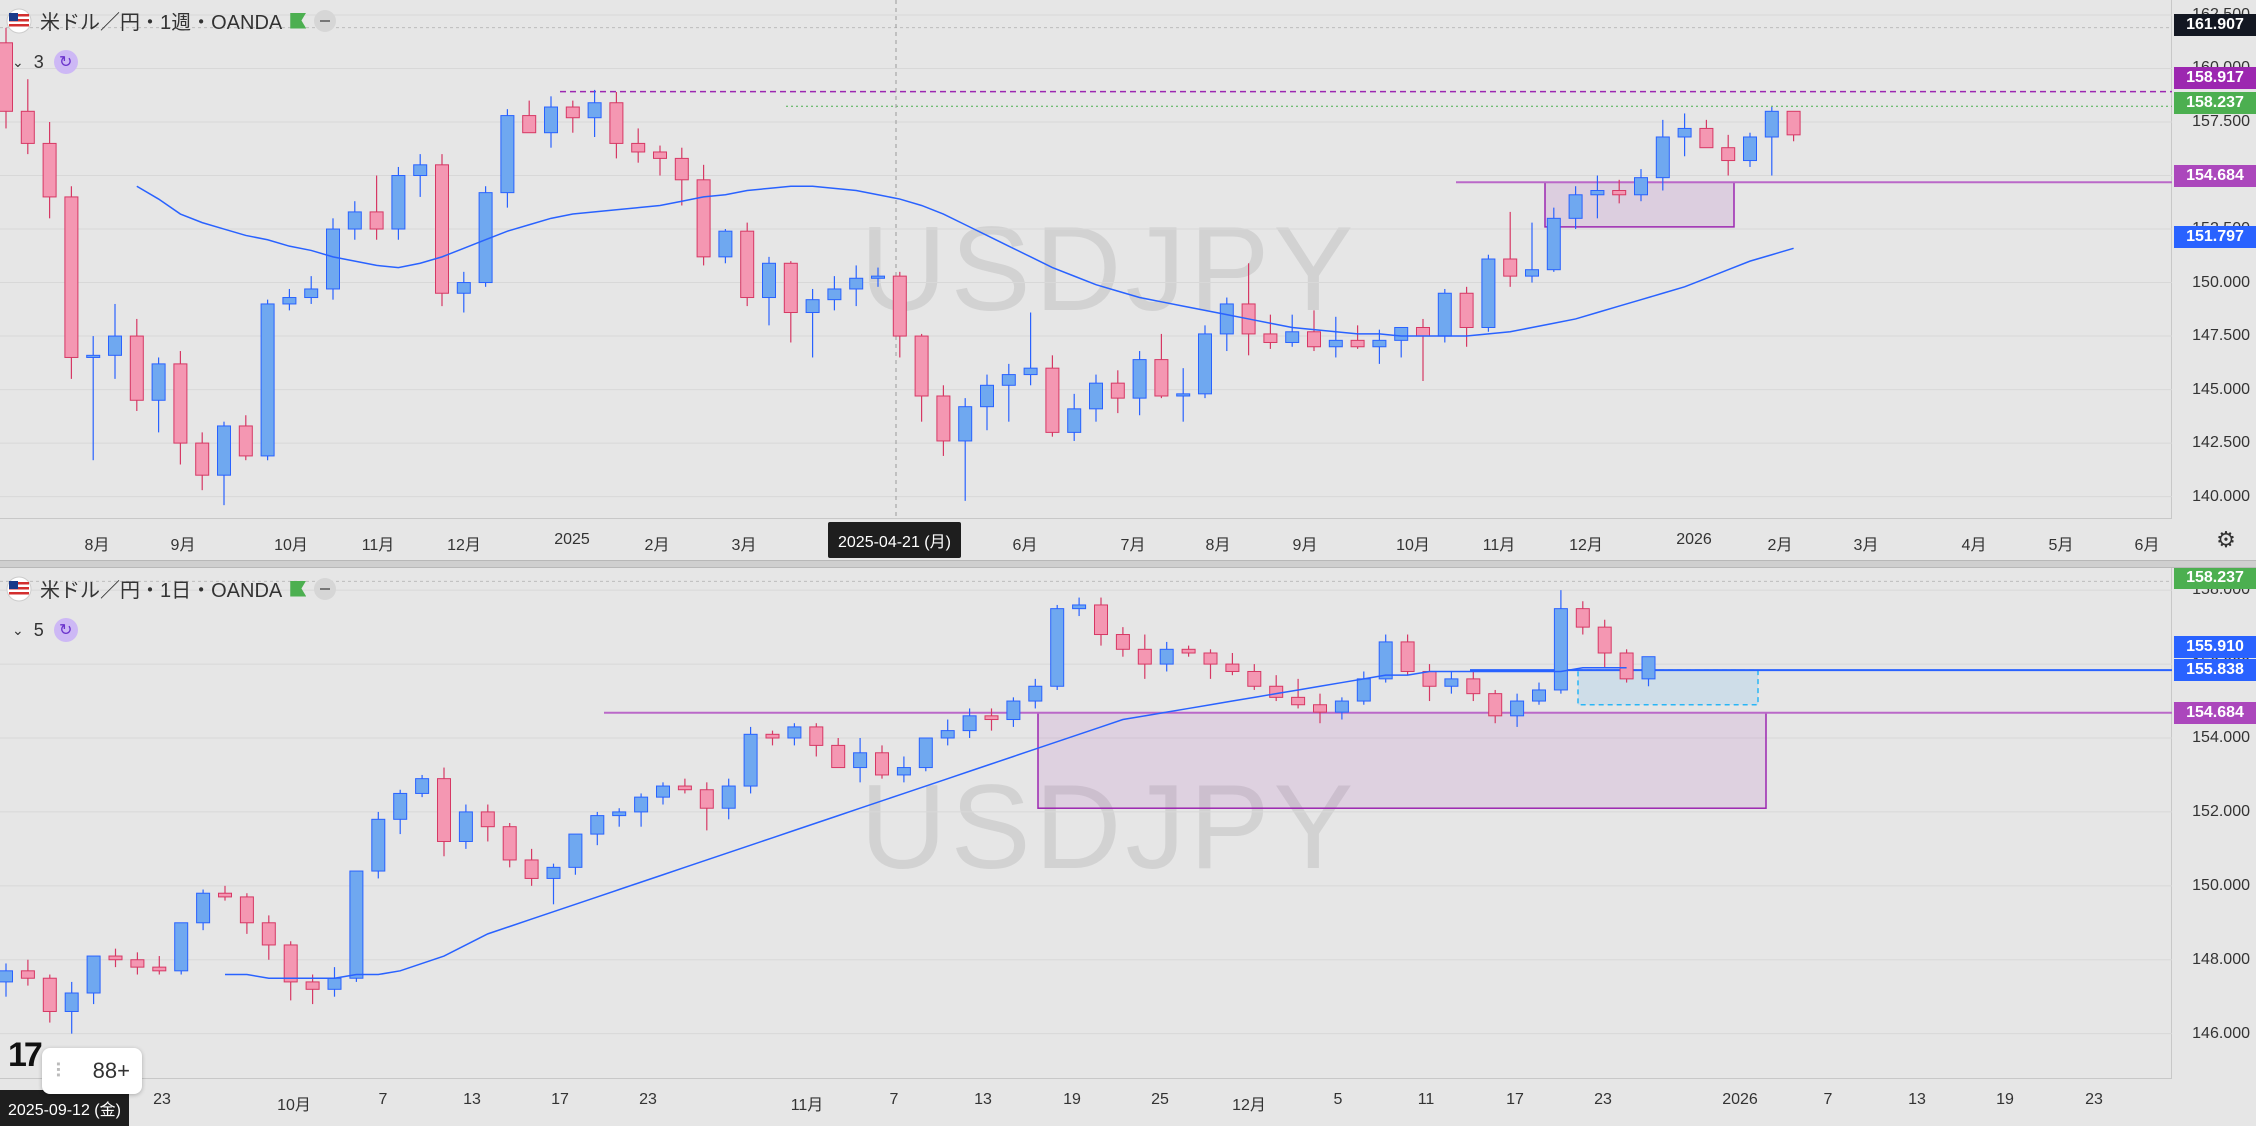 The height and width of the screenshot is (1126, 2256). Describe the element at coordinates (2226, 539) in the screenshot. I see `settings-gear-icon: ⚙` at that location.